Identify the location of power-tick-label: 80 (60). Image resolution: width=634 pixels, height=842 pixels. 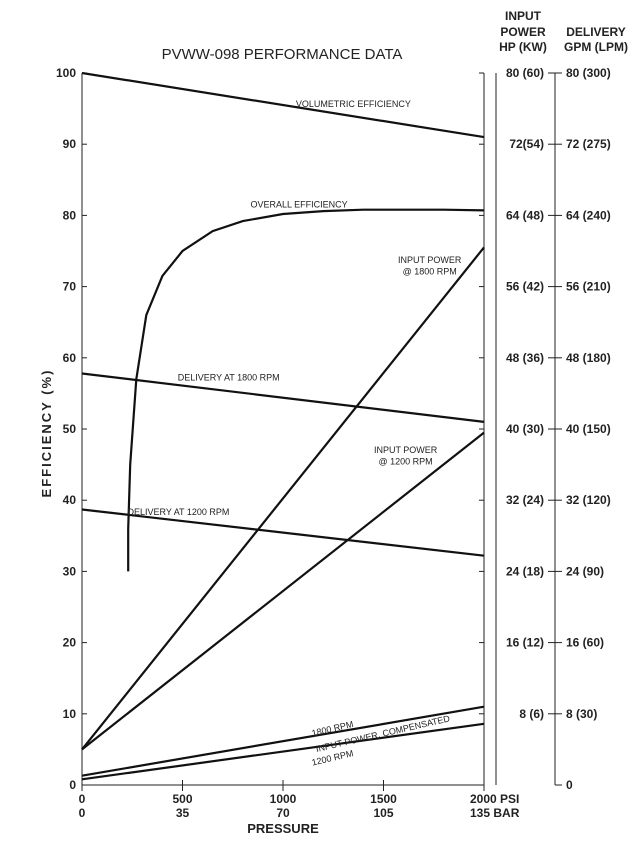
(525, 73).